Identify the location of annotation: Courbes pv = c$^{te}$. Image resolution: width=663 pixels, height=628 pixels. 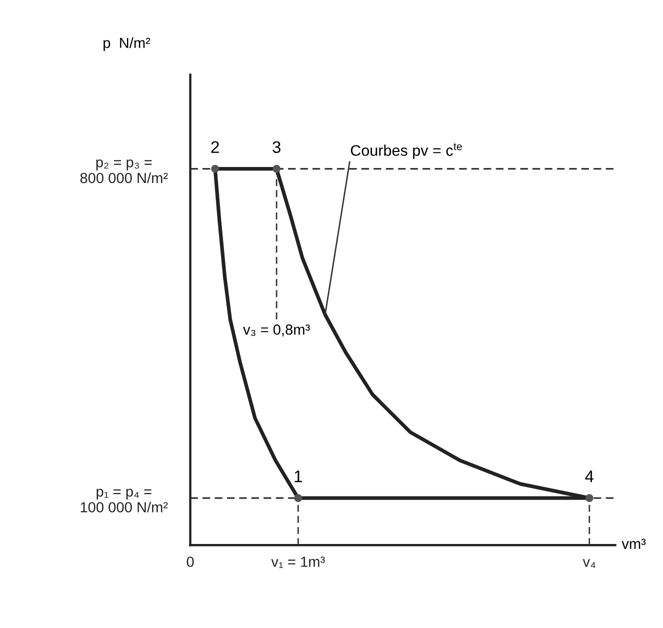
(406, 151).